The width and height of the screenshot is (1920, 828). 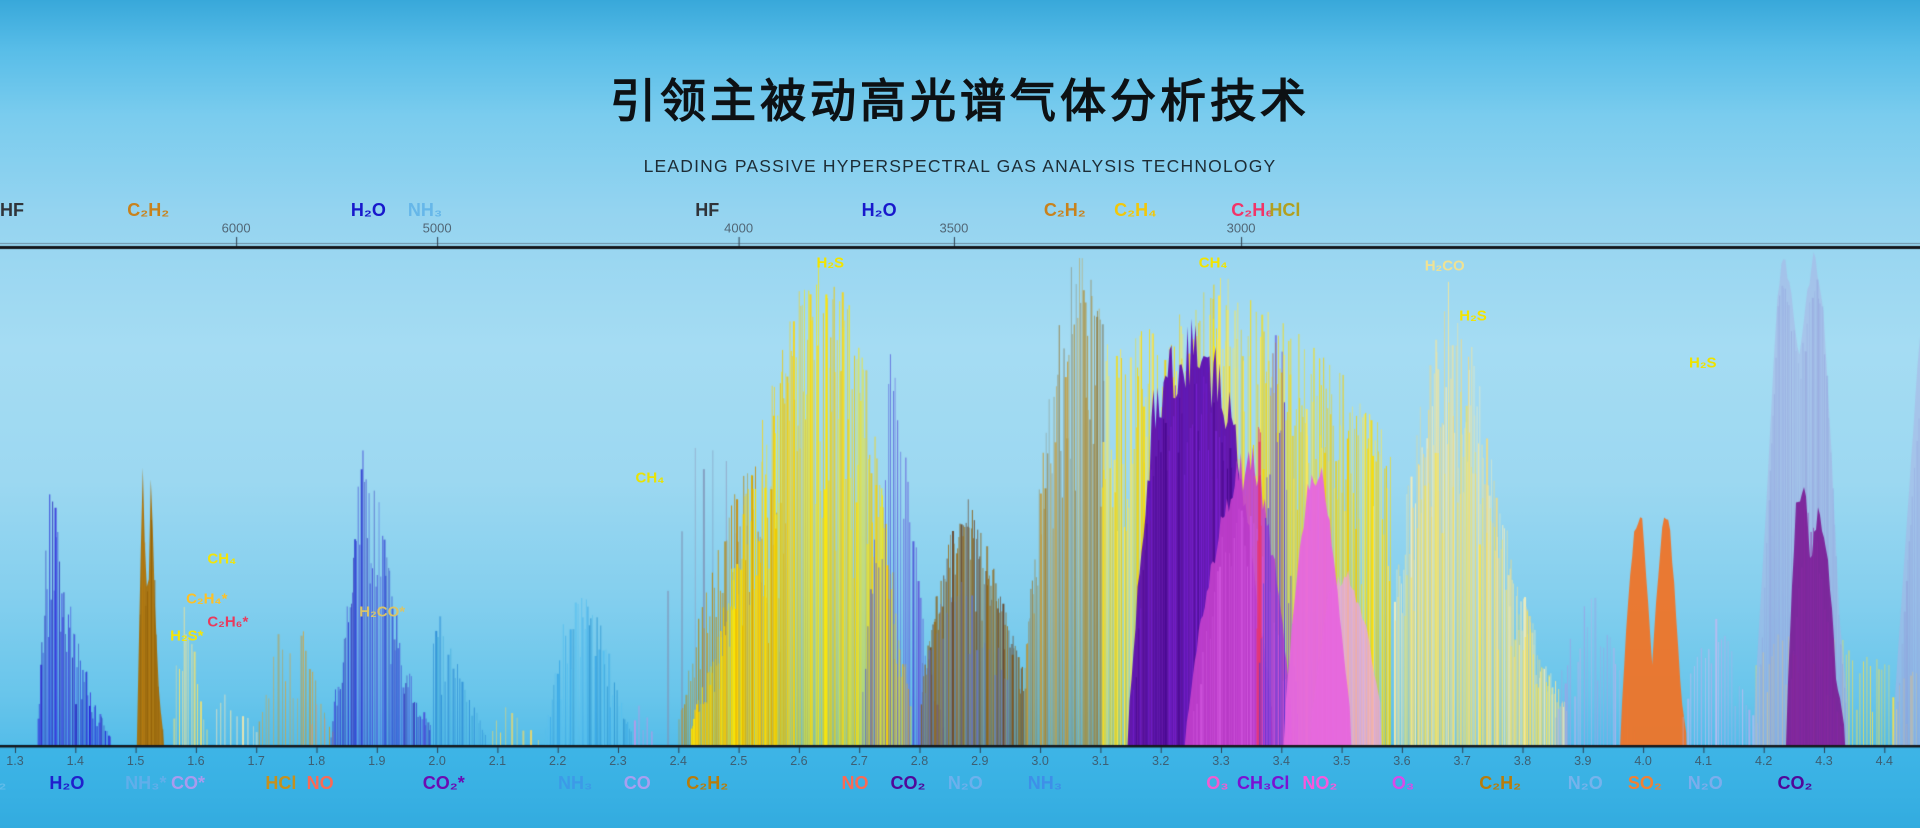 I want to click on page-title: 引领主被动高光谱气体分析技术, so click(x=960, y=101).